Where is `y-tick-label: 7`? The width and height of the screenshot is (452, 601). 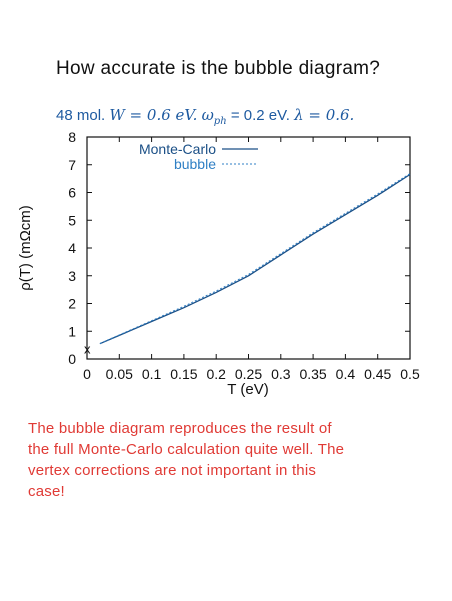
y-tick-label: 7 is located at coordinates (72, 165).